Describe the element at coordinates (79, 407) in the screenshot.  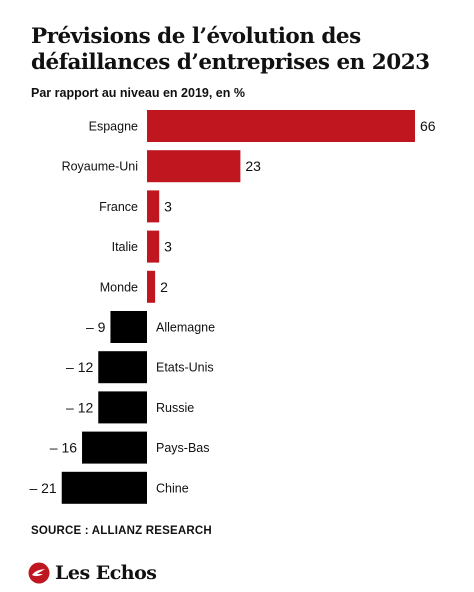
I see `value-label-russie: – 12` at that location.